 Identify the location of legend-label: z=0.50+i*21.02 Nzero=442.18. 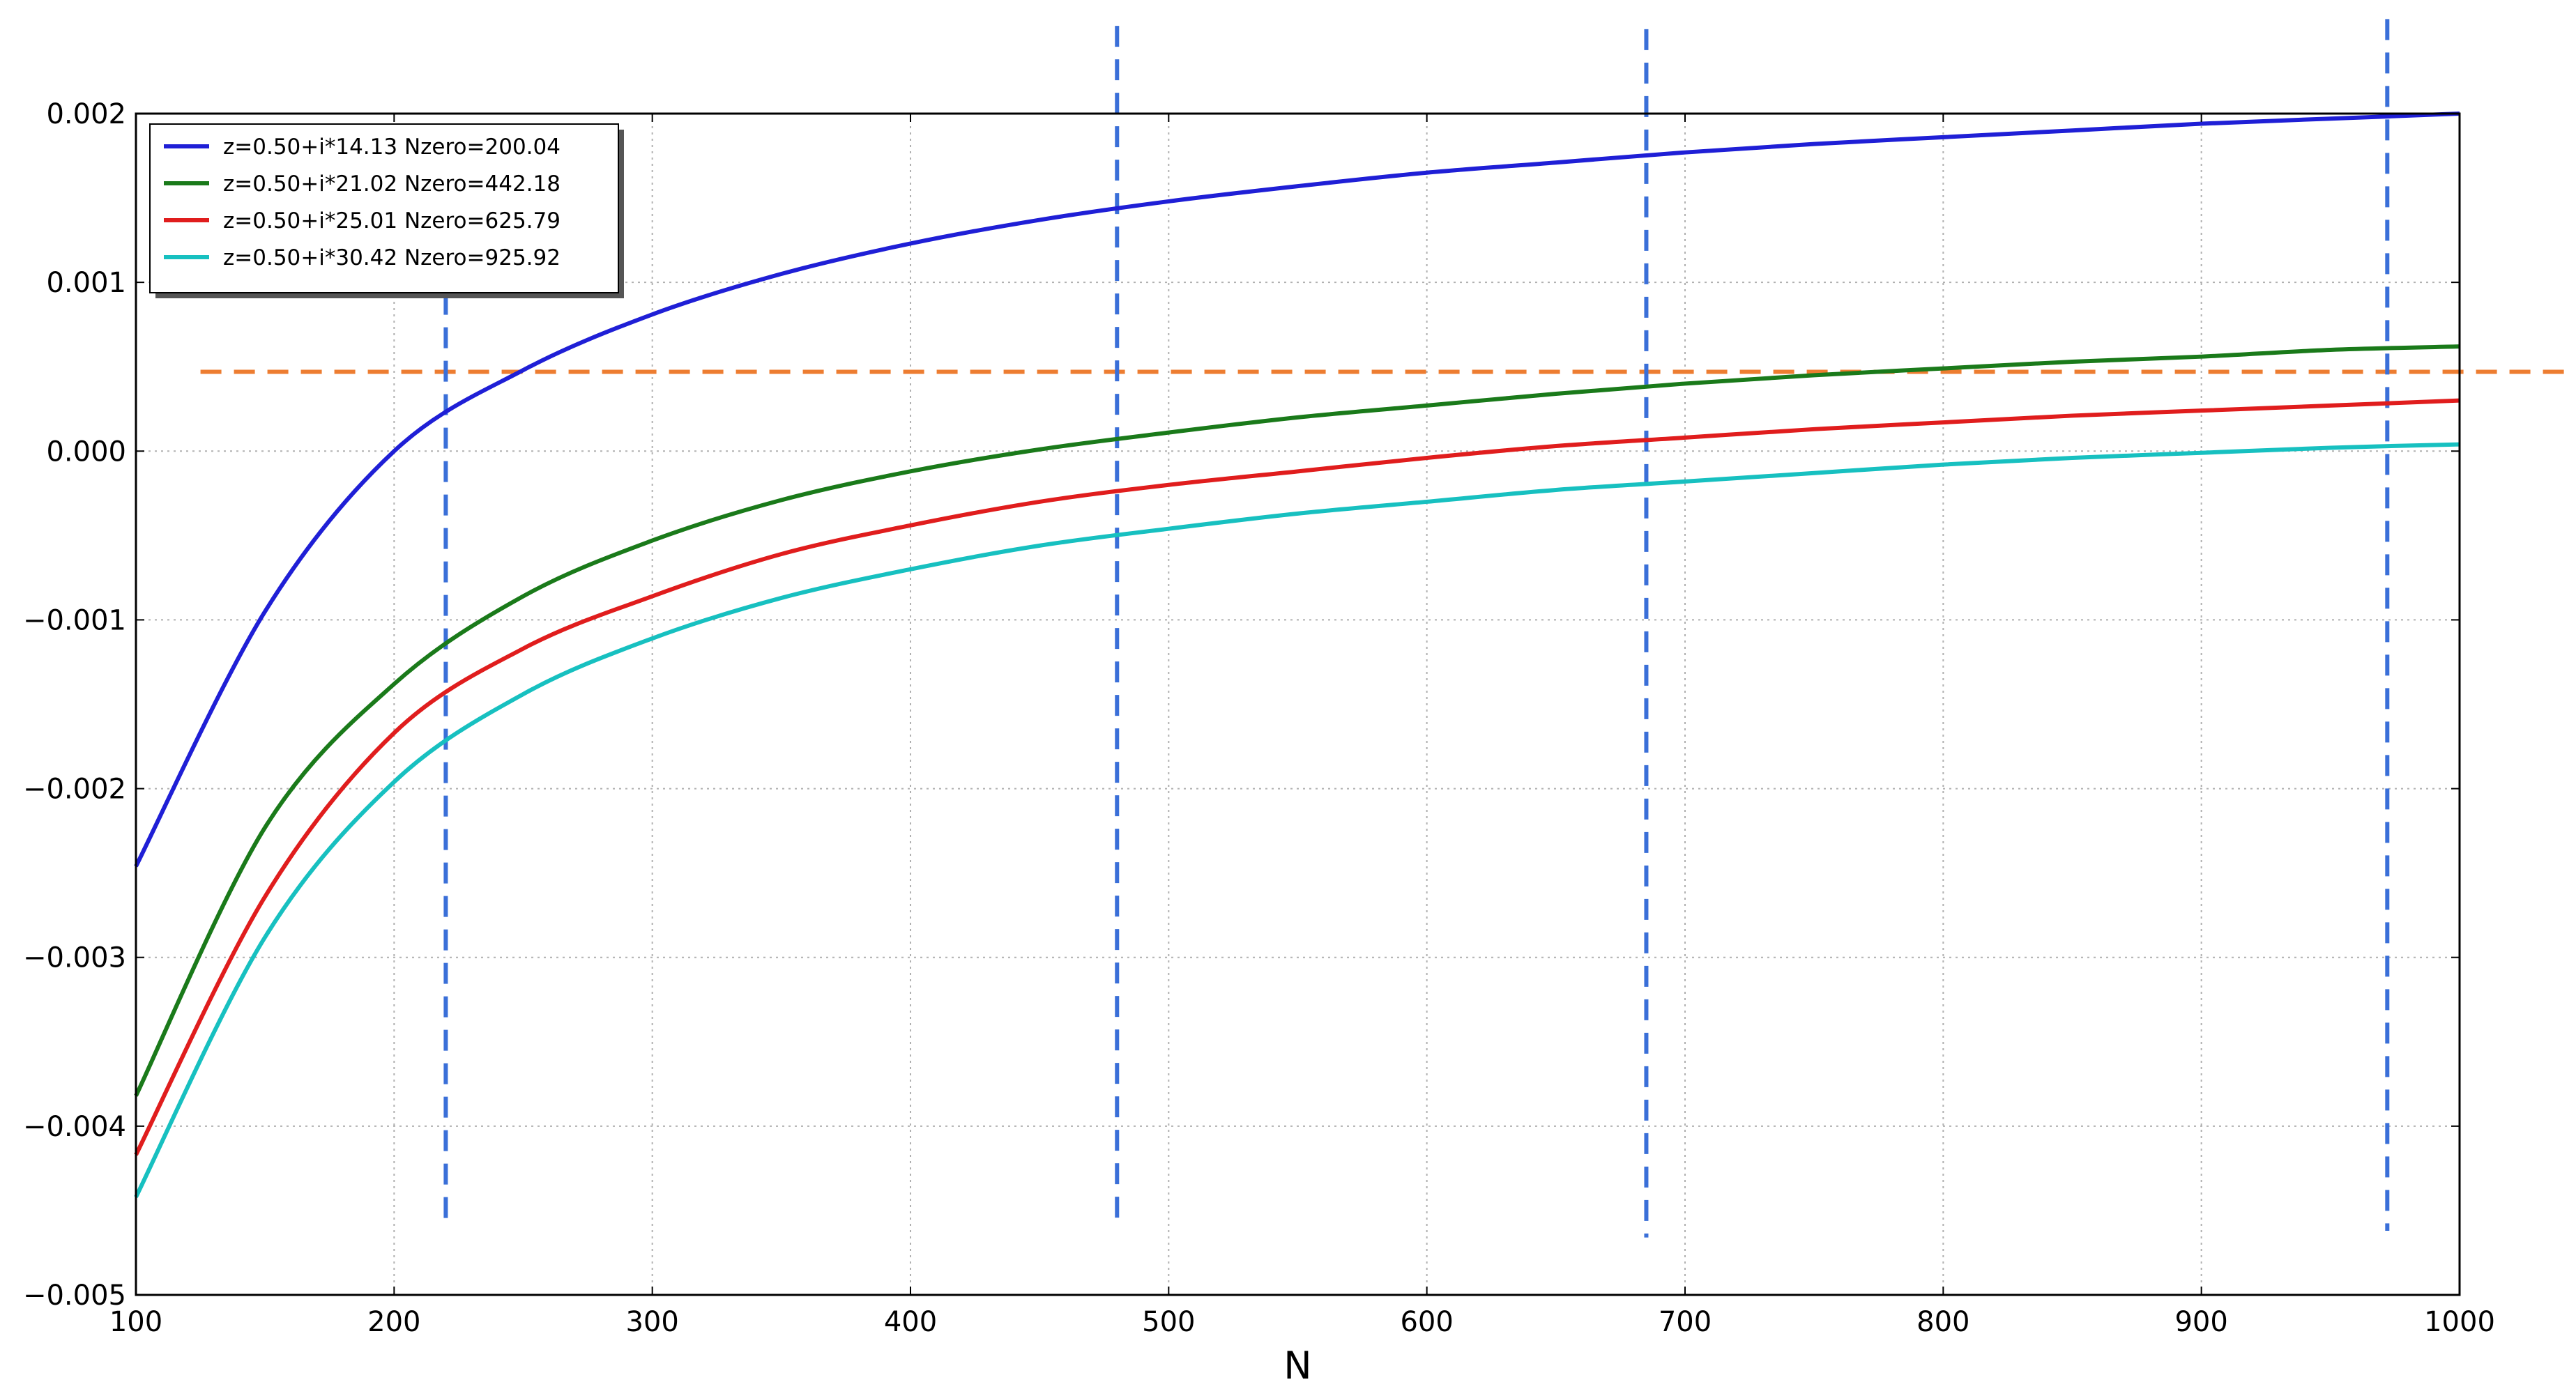
(392, 184).